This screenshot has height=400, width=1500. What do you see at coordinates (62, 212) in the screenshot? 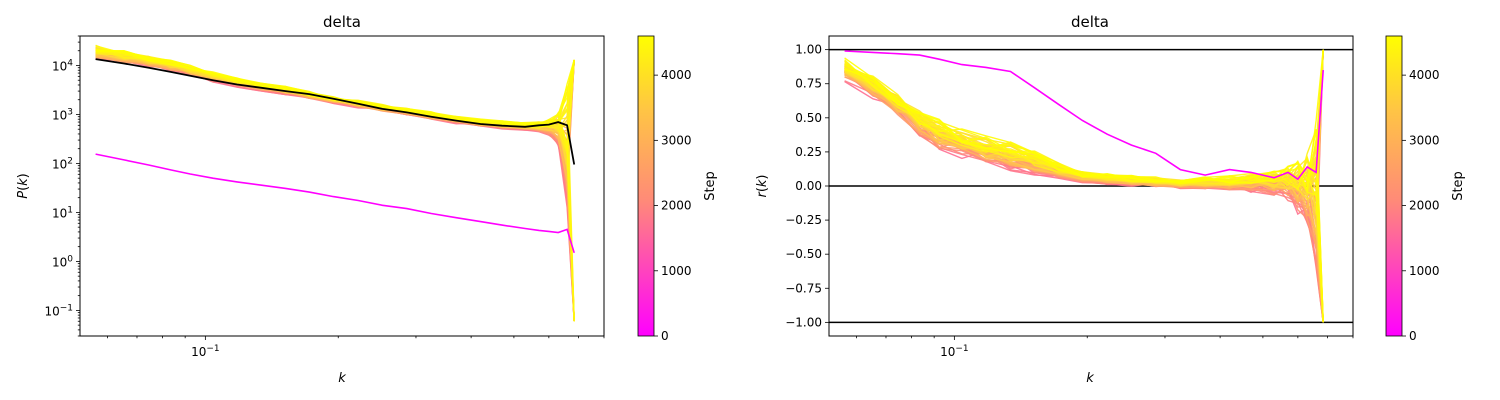
I see `y-tick-label: 10¹` at bounding box center [62, 212].